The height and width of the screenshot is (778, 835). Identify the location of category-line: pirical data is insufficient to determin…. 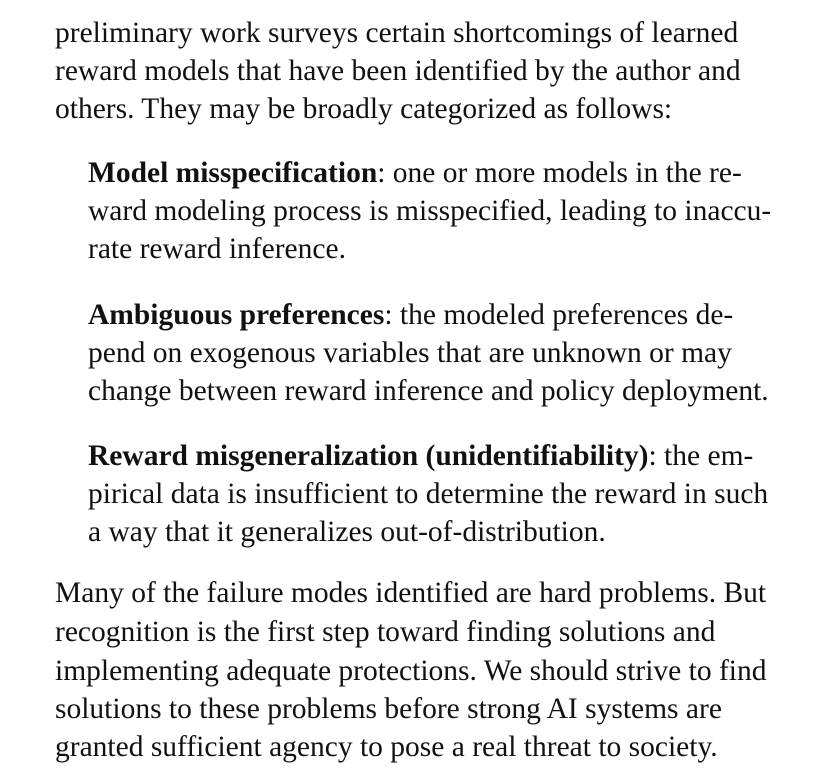
(428, 494).